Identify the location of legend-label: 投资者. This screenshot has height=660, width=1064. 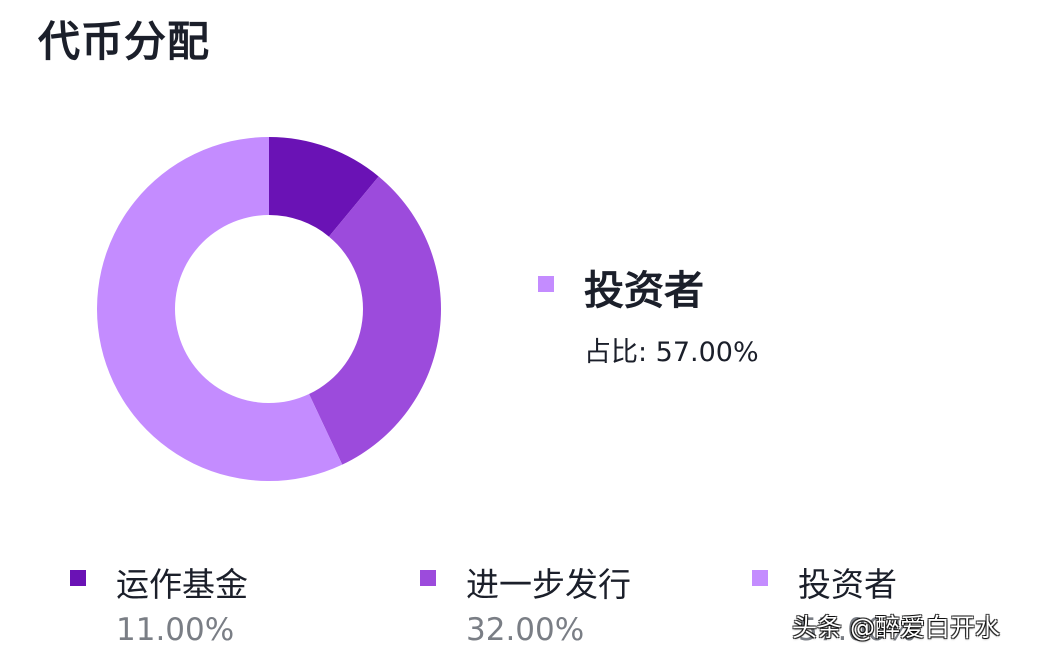
(847, 584).